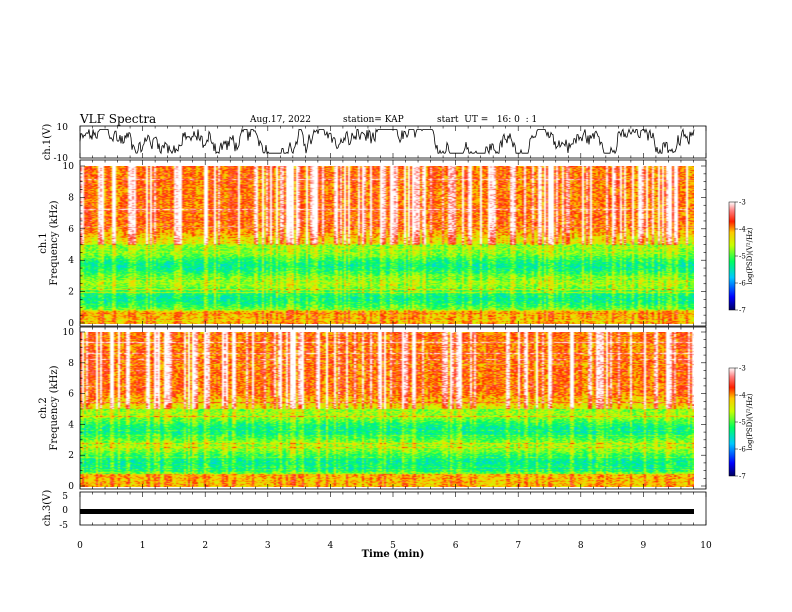 The width and height of the screenshot is (792, 612). Describe the element at coordinates (280, 120) in the screenshot. I see `date-label: Aug.17, 2022` at that location.